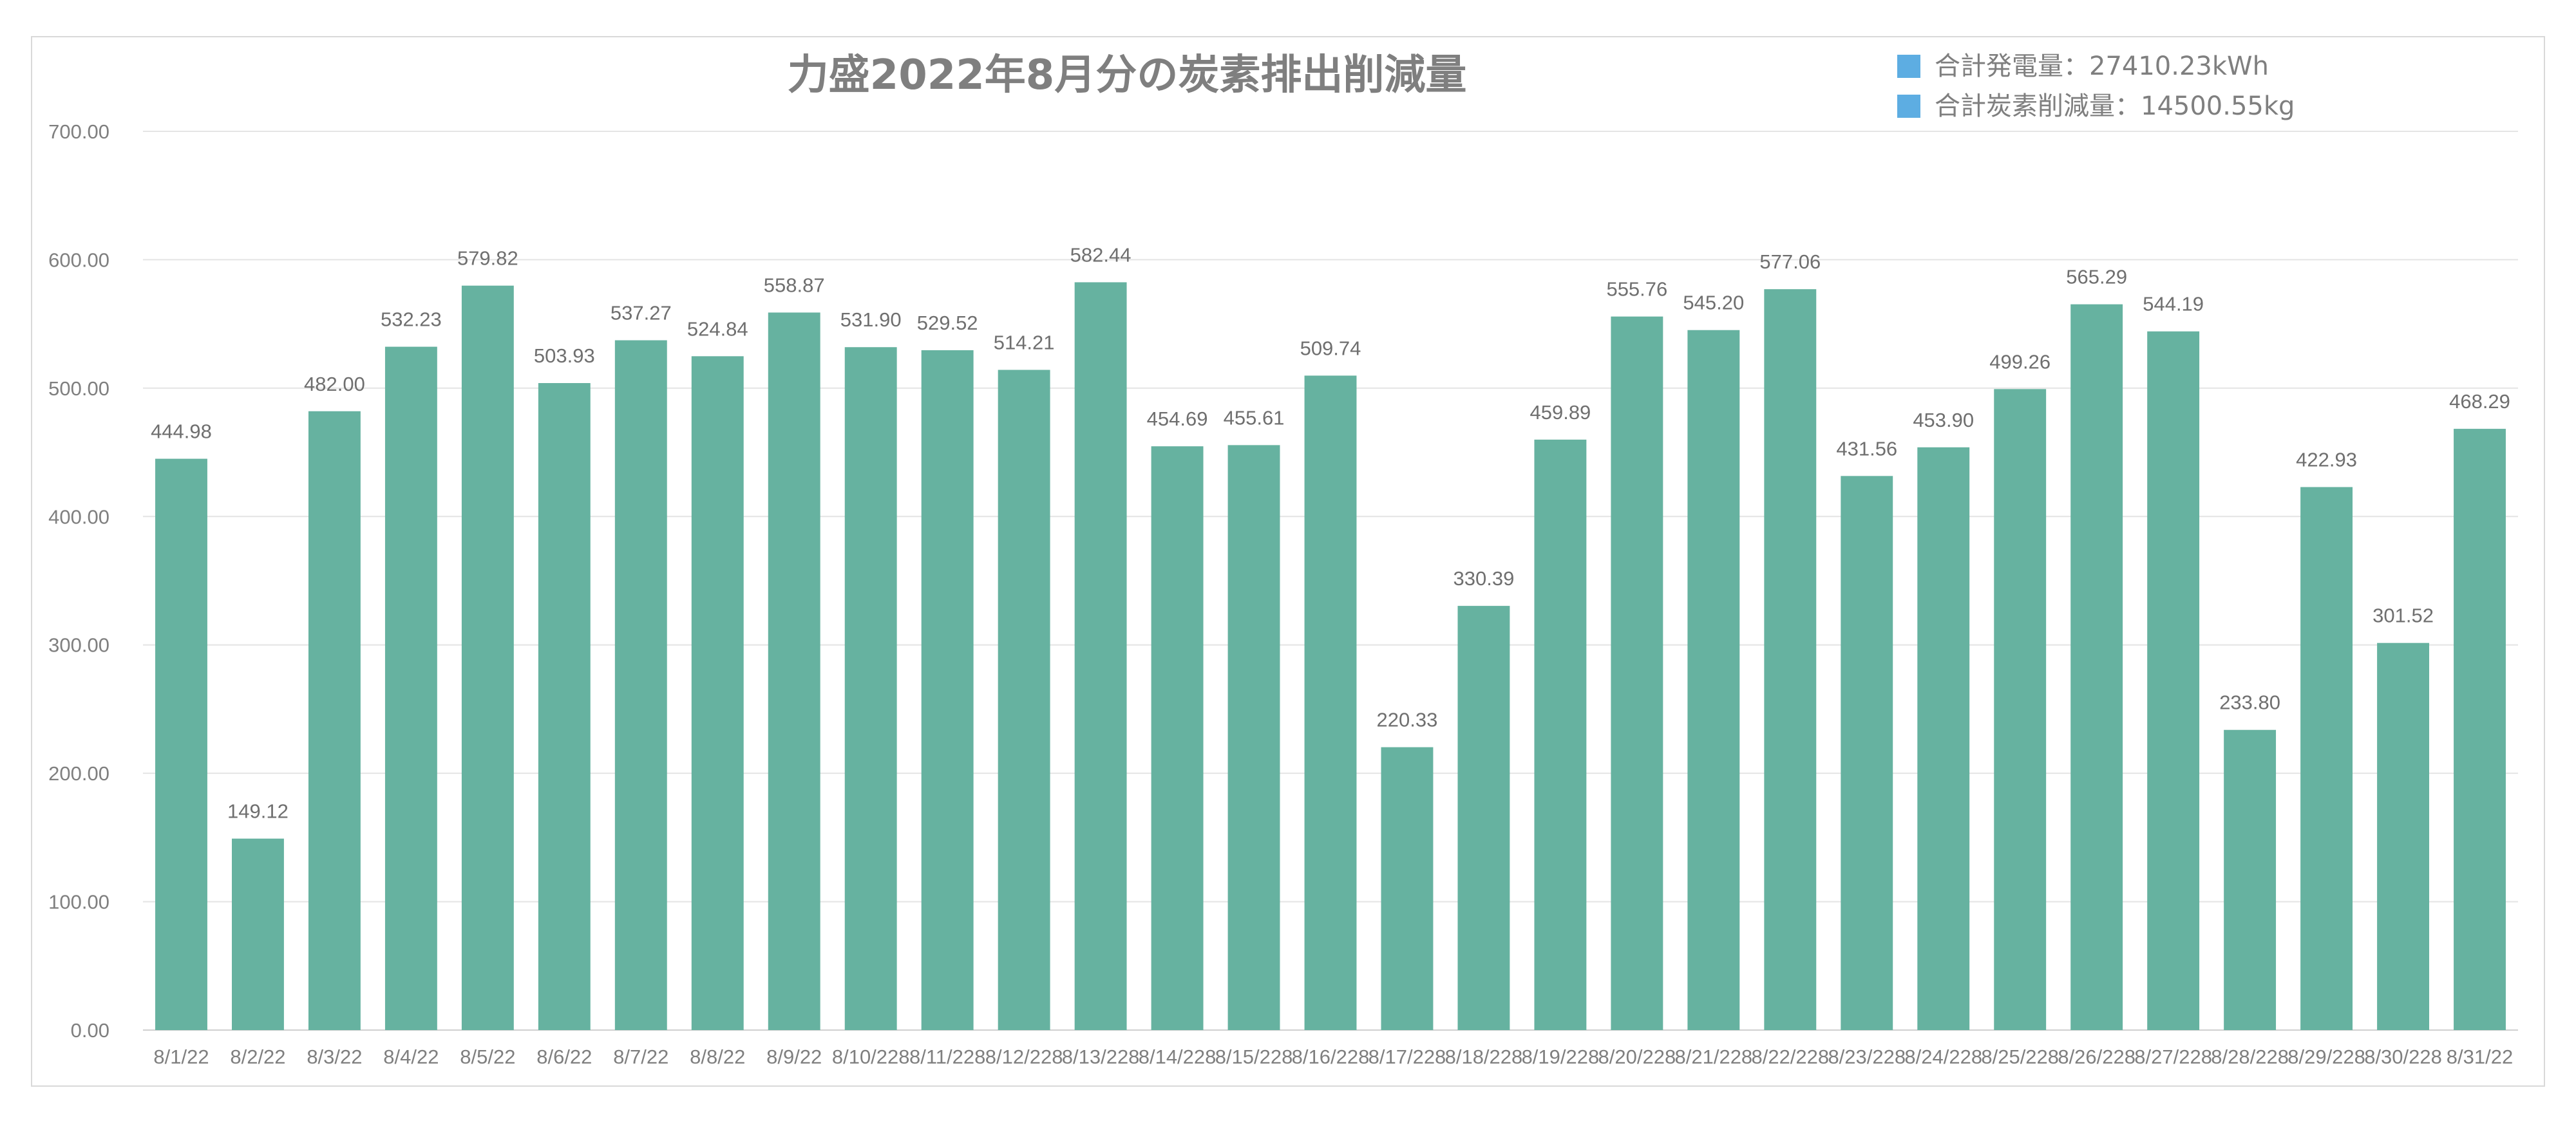 This screenshot has width=2576, height=1126. I want to click on data-label: 565.29, so click(2097, 277).